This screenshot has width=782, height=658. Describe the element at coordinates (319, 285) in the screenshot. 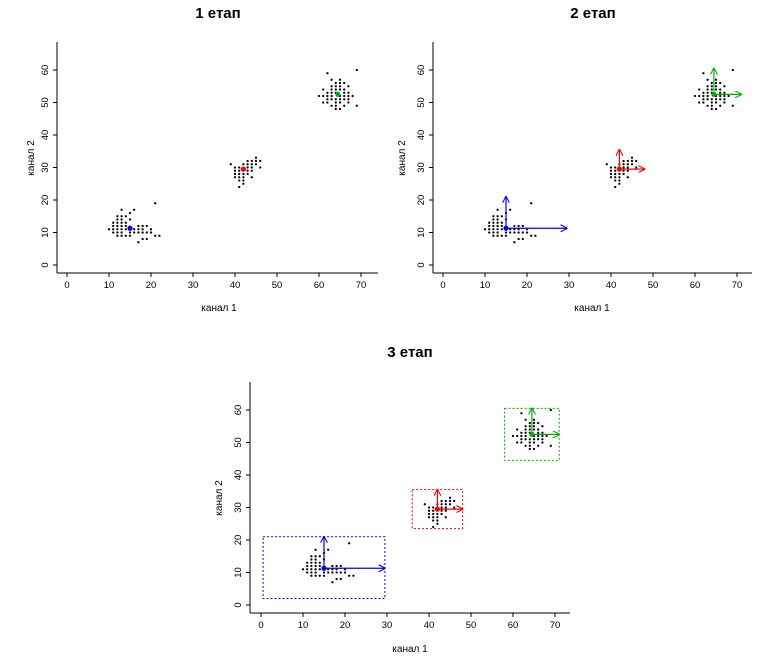

I see `x-tick-label: 60` at that location.